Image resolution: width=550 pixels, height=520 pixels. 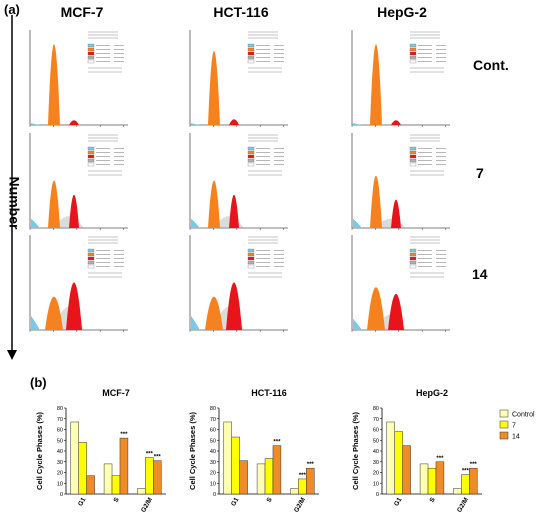 What do you see at coordinates (480, 173) in the screenshot?
I see `row-label-7: 7` at bounding box center [480, 173].